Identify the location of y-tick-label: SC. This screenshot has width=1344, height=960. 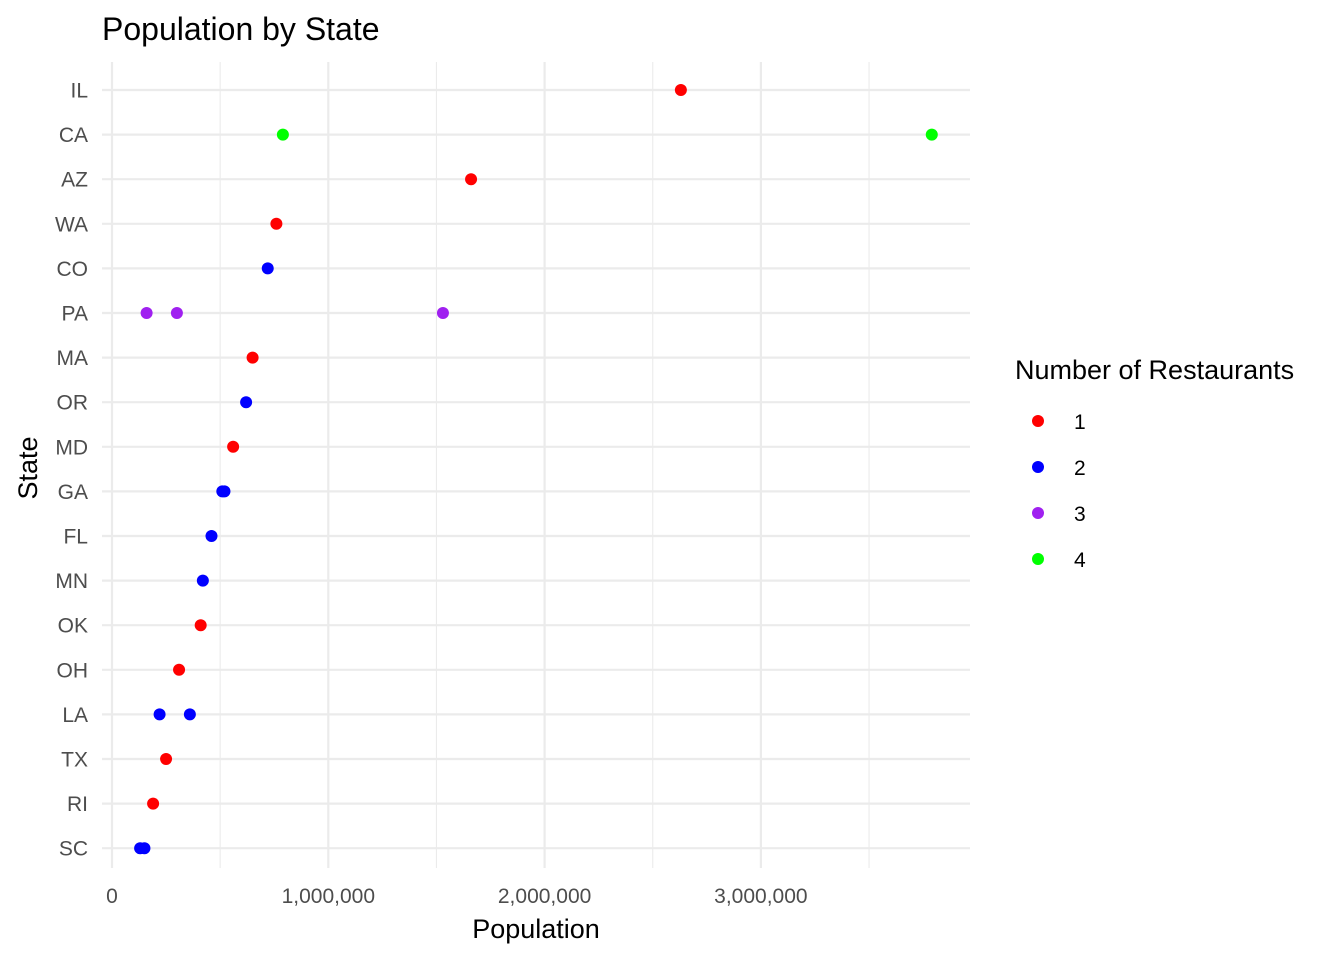
(73, 849).